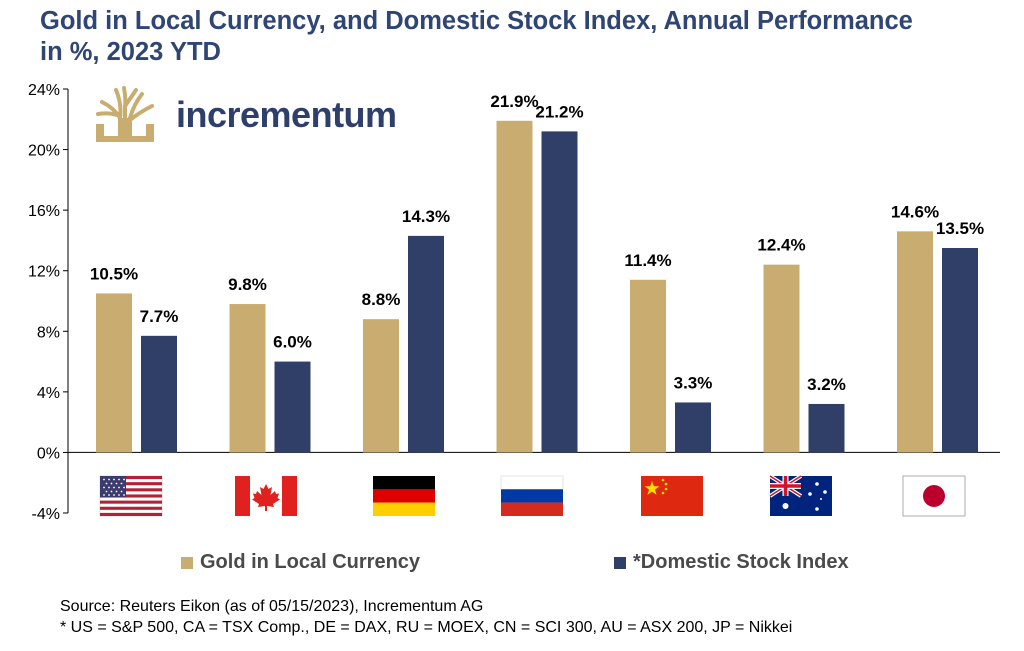 This screenshot has width=1024, height=651. What do you see at coordinates (125, 114) in the screenshot?
I see `incrementum-logo-icon` at bounding box center [125, 114].